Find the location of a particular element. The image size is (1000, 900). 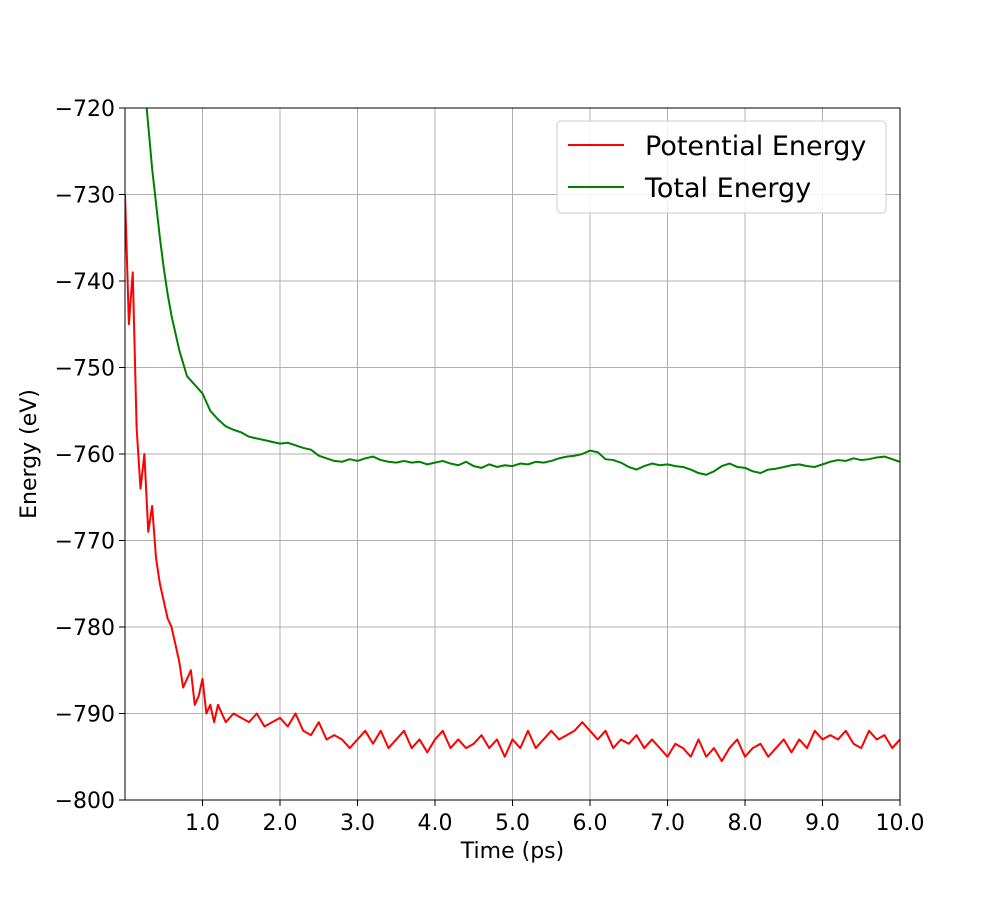

x-tick-label: 5.0 is located at coordinates (512, 823).